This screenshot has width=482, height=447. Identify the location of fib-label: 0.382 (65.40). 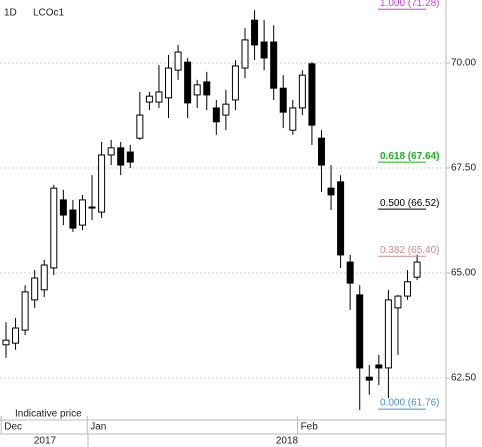
(410, 250).